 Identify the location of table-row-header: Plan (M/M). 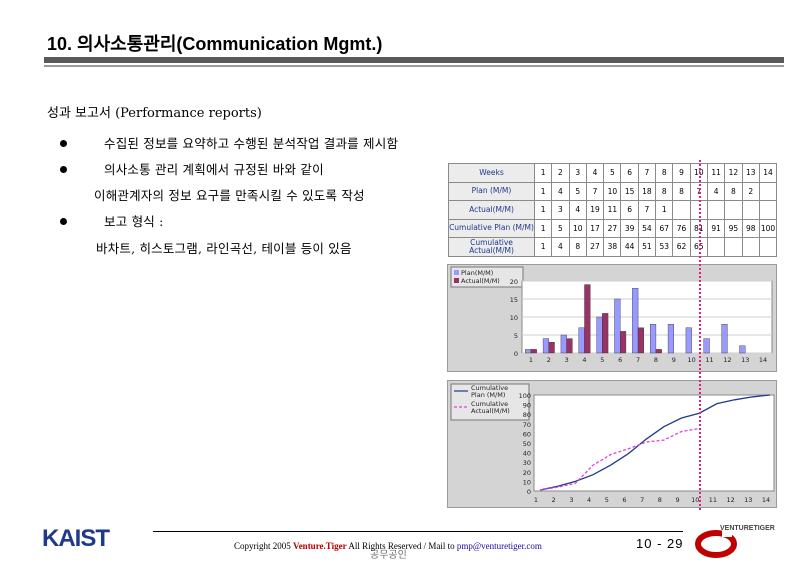
(491, 191).